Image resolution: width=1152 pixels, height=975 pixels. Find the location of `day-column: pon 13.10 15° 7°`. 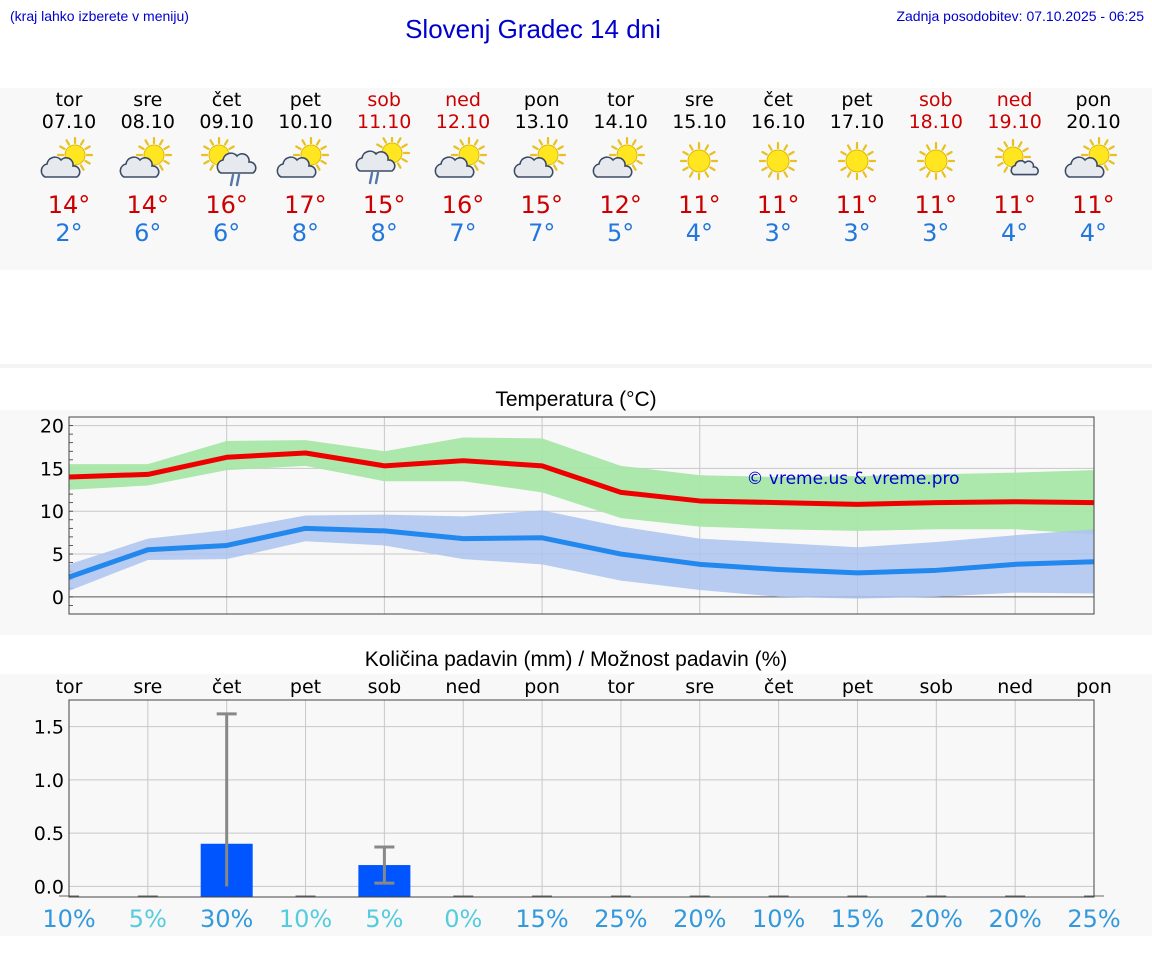

day-column: pon 13.10 15° 7° is located at coordinates (541, 167).